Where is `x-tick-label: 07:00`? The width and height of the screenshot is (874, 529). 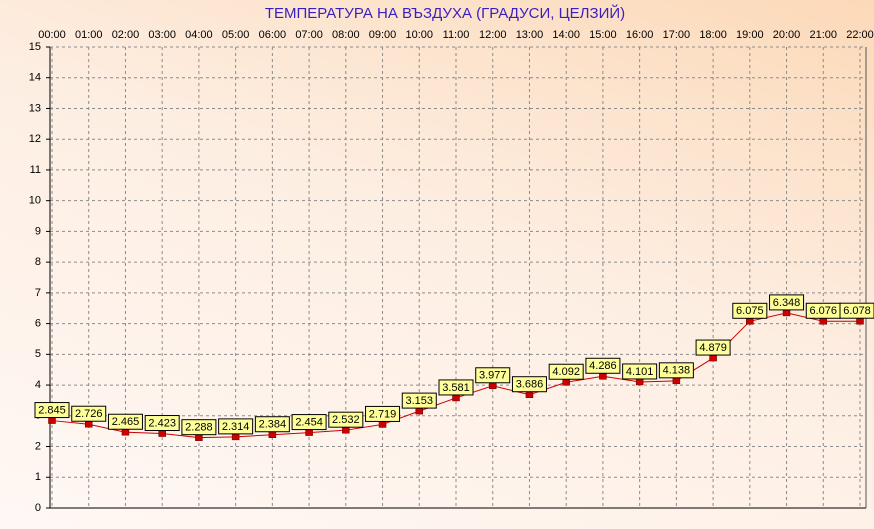
x-tick-label: 07:00 is located at coordinates (309, 35).